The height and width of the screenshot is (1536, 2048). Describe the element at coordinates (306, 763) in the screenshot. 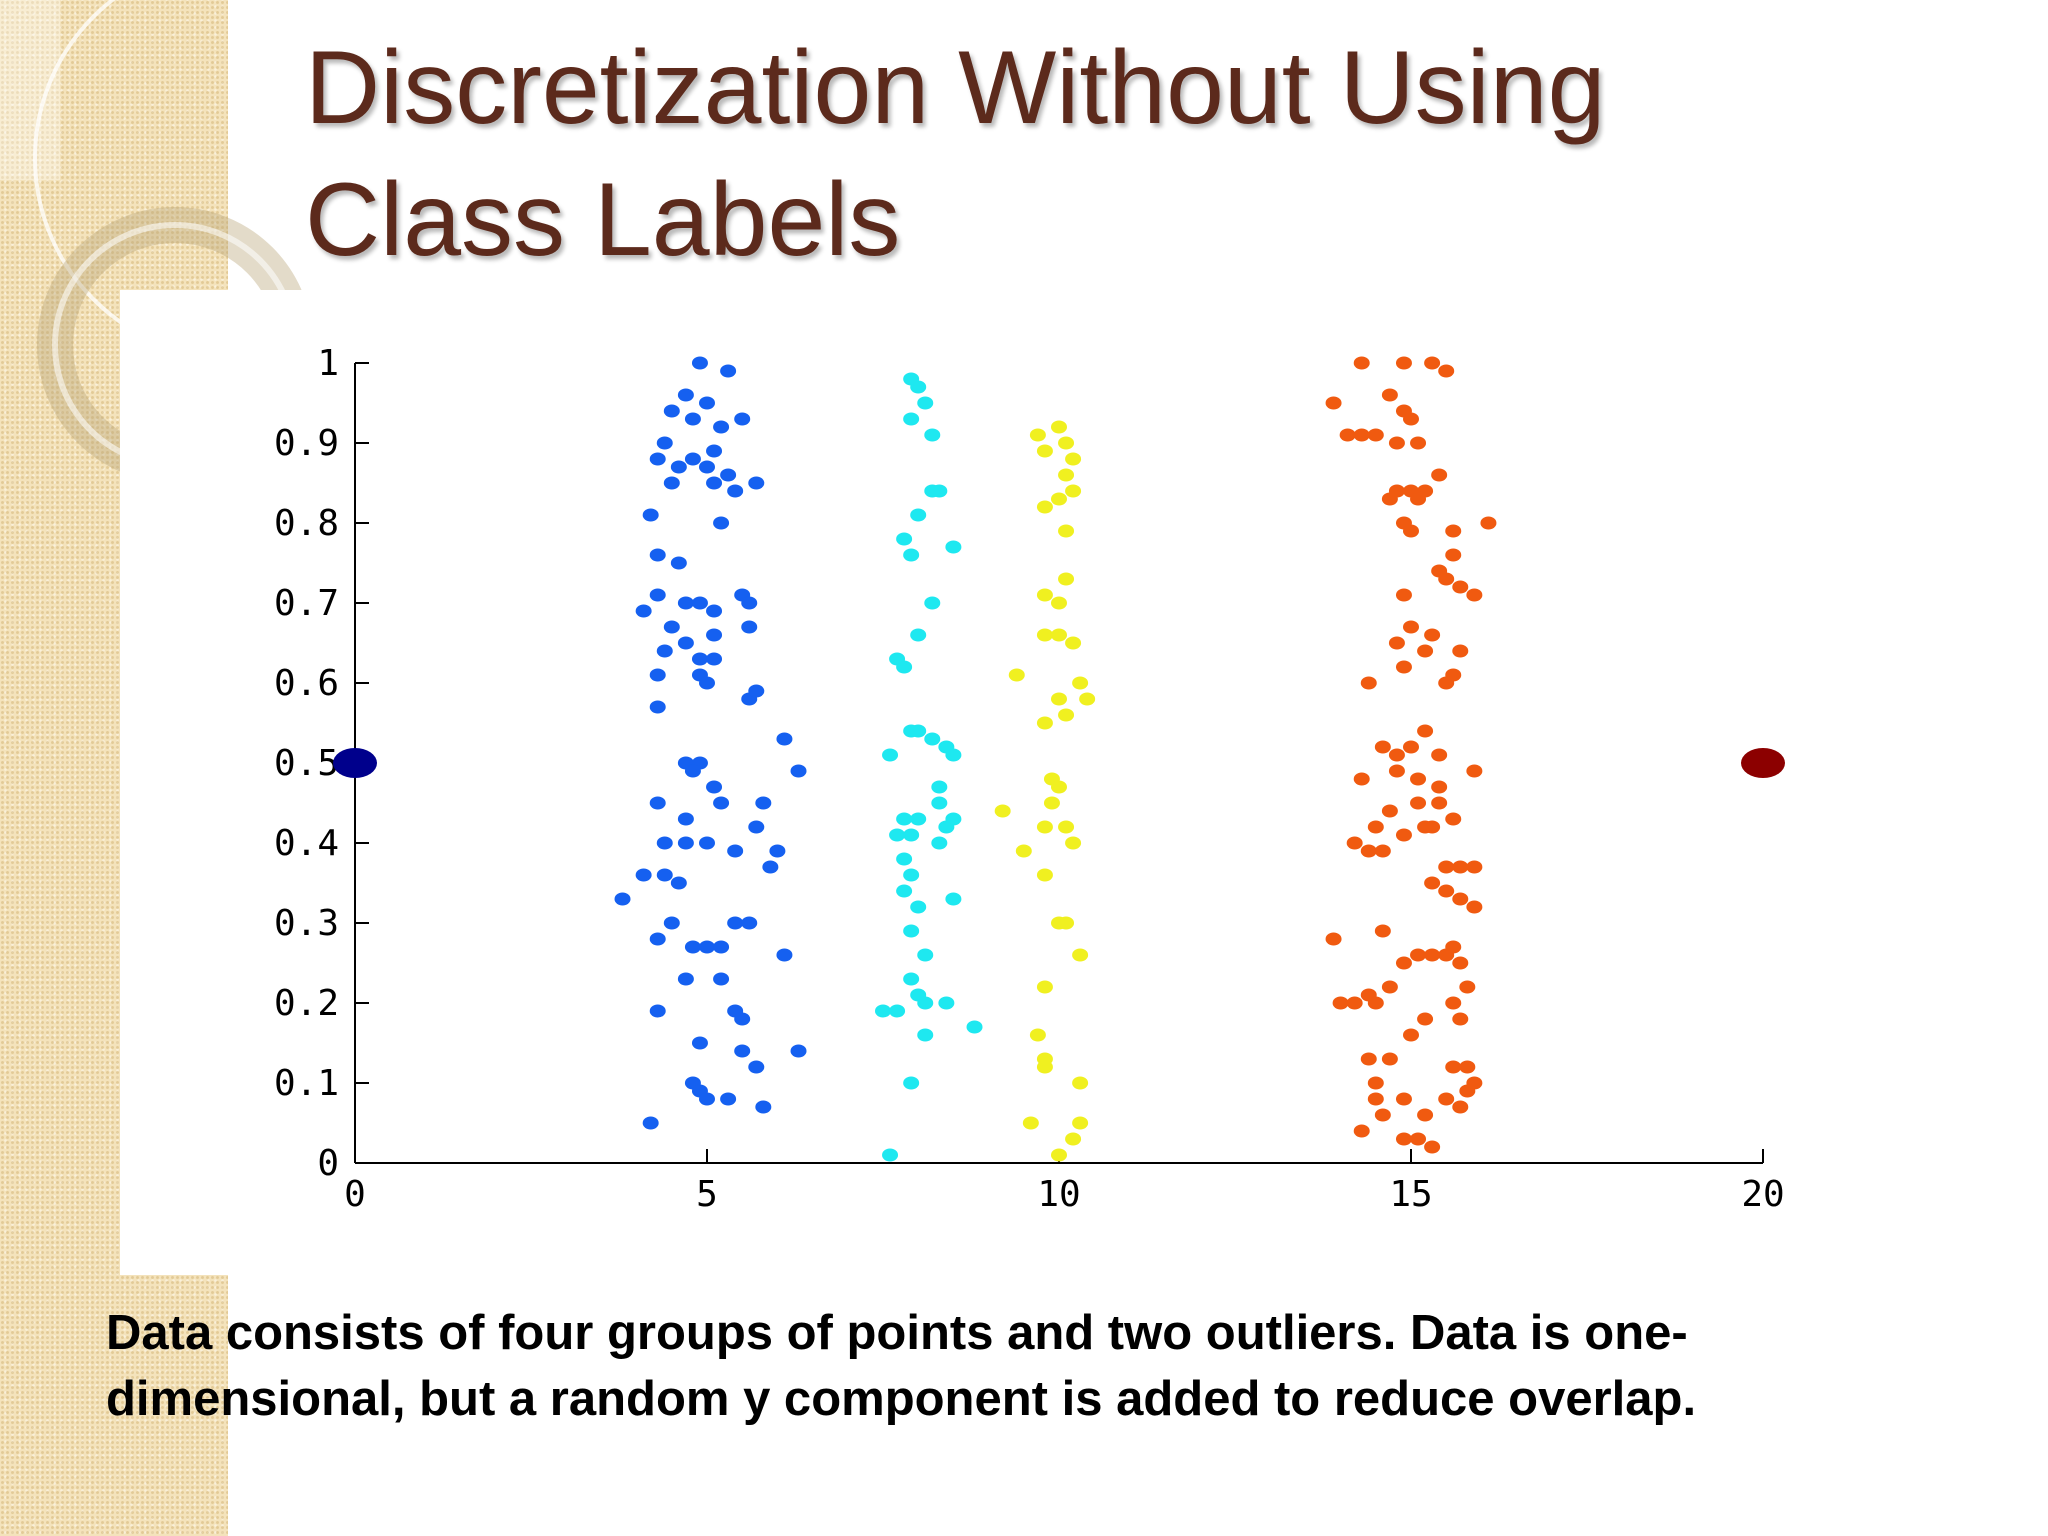

I see `y-tick-label: 0.5` at that location.